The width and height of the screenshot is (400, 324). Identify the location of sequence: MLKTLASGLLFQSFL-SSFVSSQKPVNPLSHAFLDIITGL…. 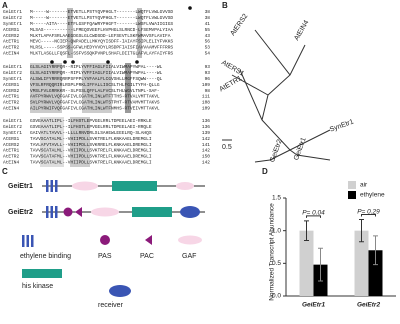
(101, 53).